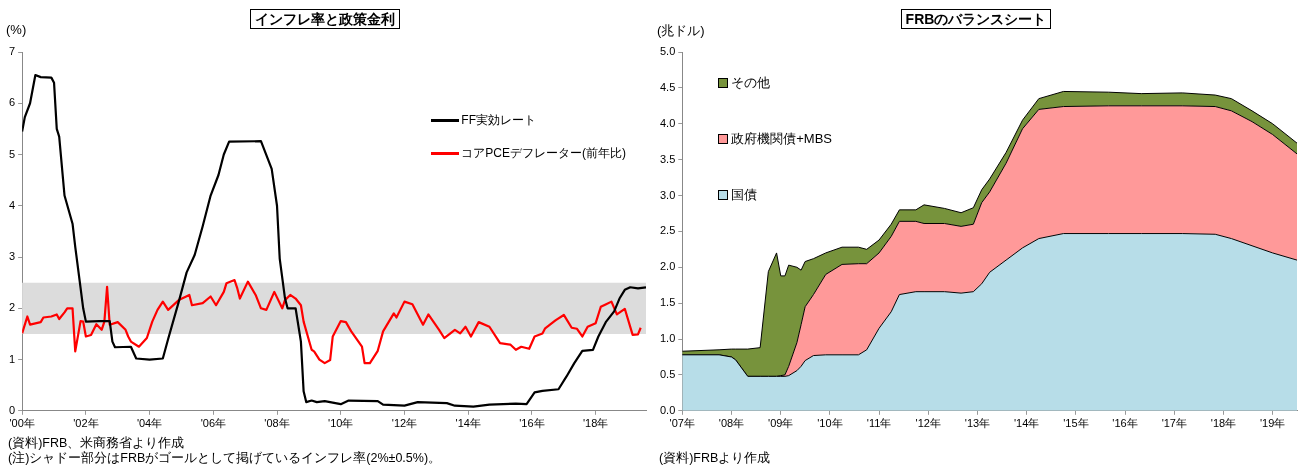  I want to click on legend-label: その他, so click(751, 83).